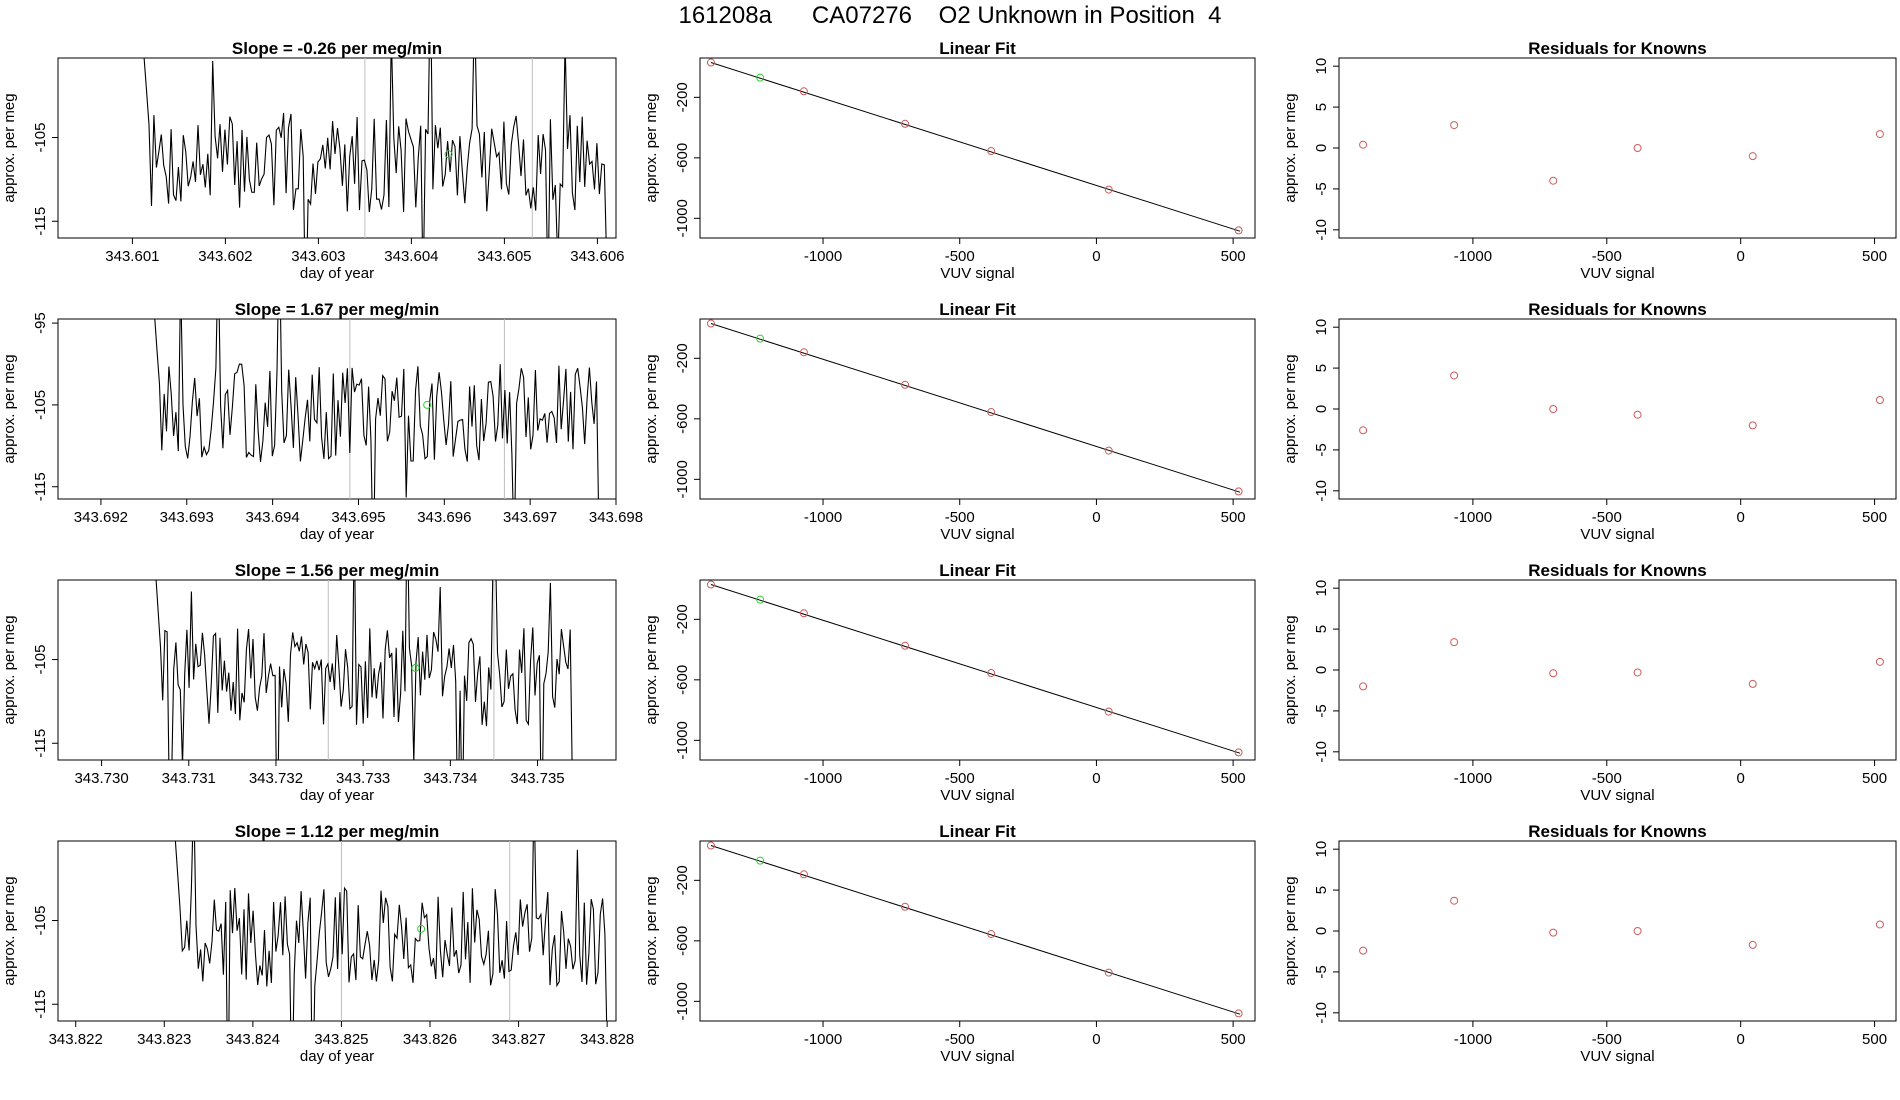  What do you see at coordinates (253, 1039) in the screenshot?
I see `x-tick-label: 343.824` at bounding box center [253, 1039].